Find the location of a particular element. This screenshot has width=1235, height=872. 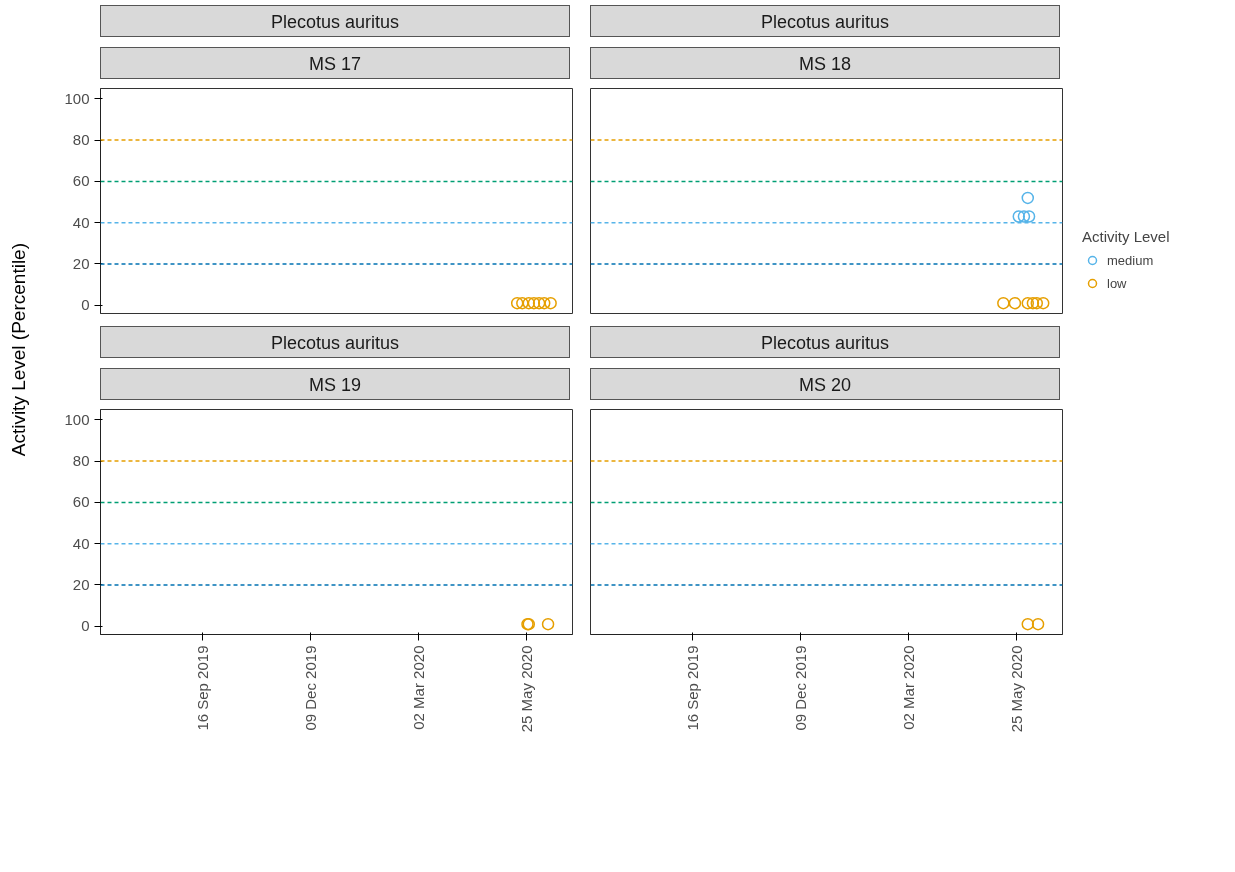

y-axis-title: Activity Level (Percentile) is located at coordinates (18, 350).